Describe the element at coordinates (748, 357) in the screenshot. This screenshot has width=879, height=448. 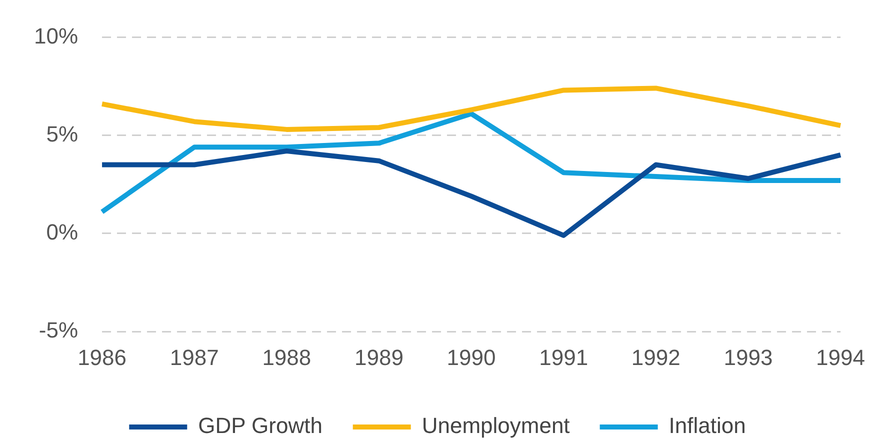
I see `x-tick-label: 1993` at that location.